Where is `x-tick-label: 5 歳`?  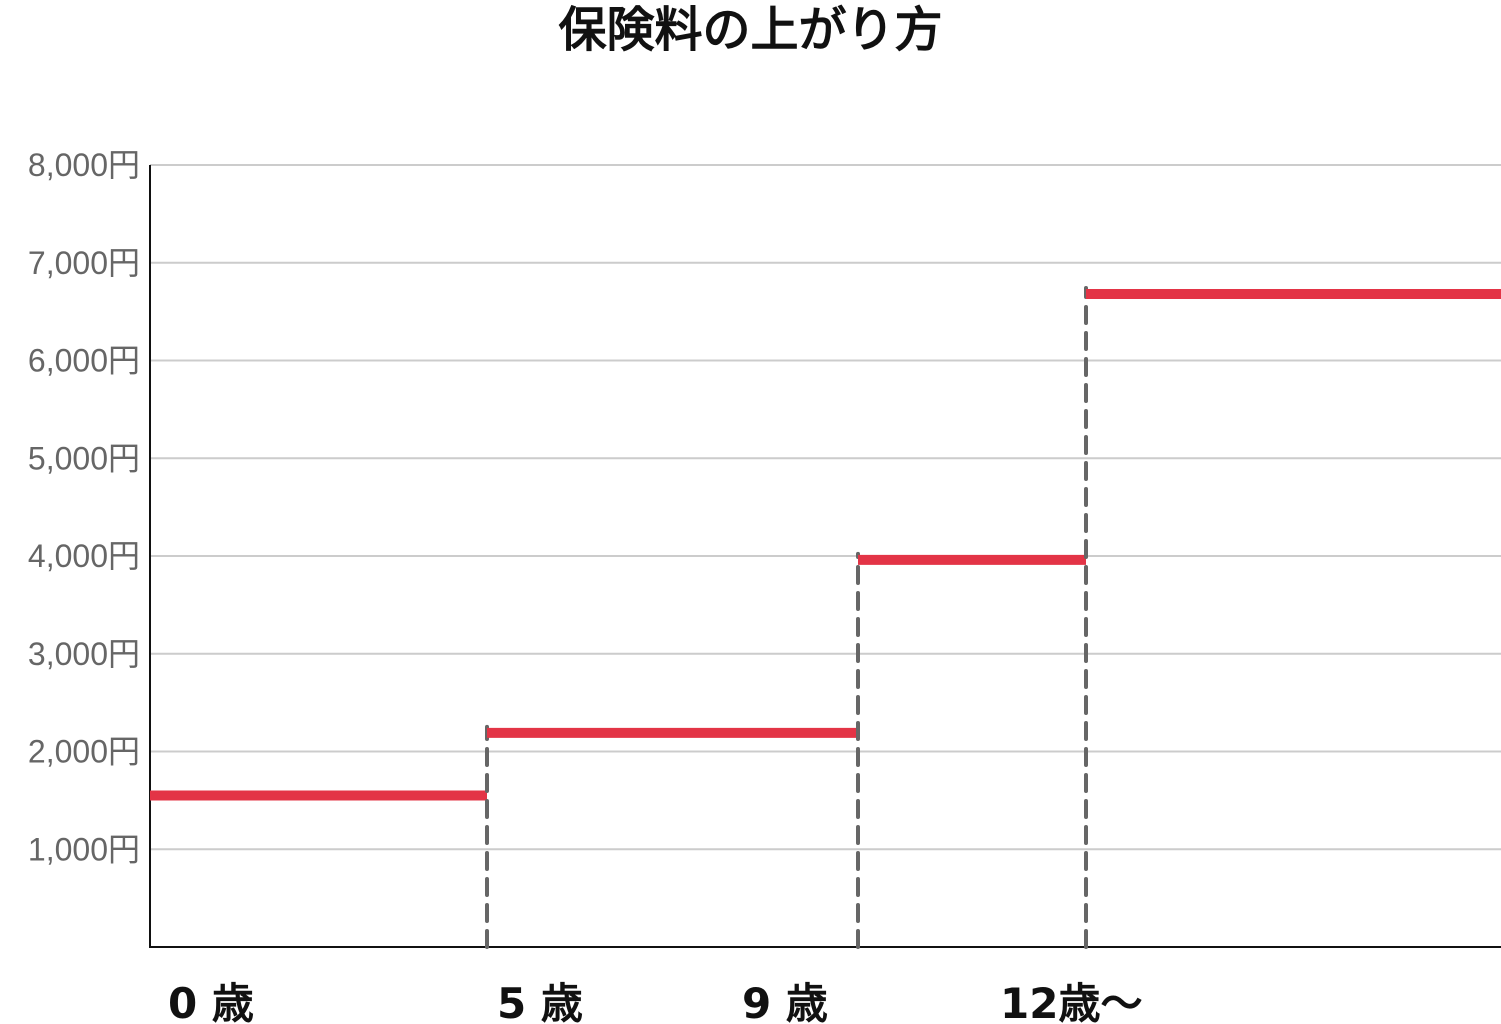
x-tick-label: 5 歳 is located at coordinates (540, 1001).